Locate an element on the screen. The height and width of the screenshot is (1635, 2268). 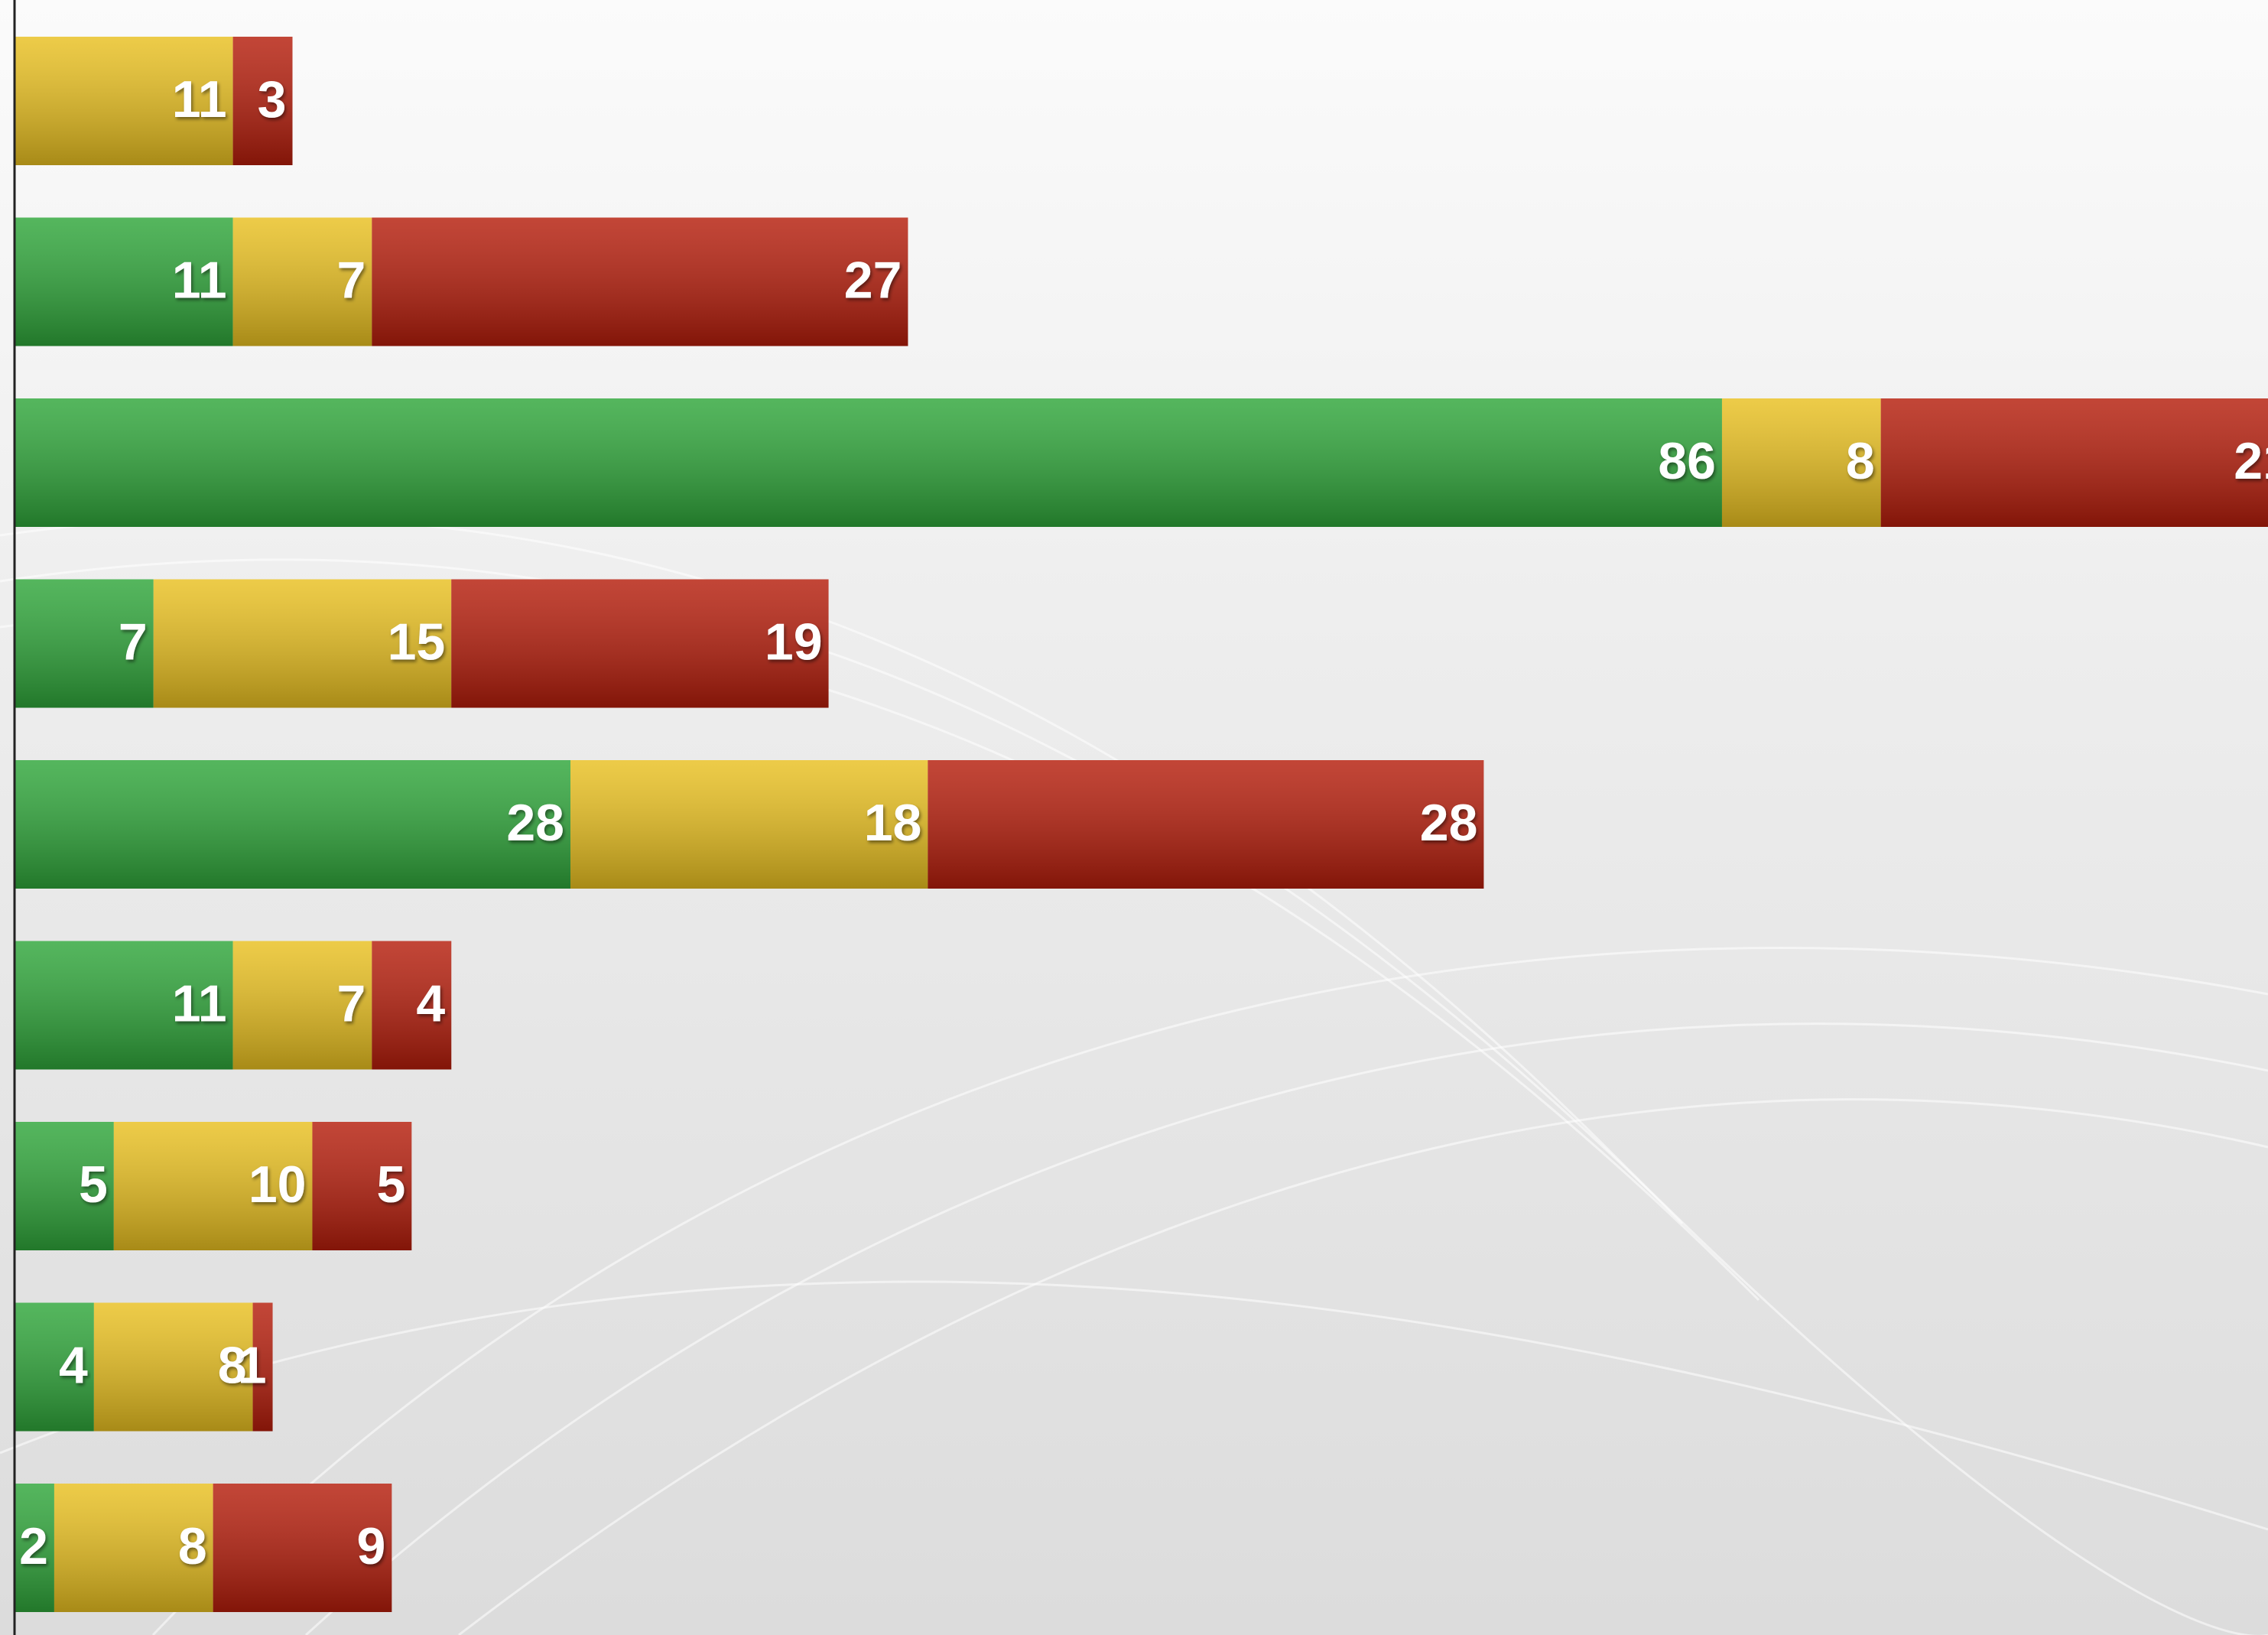
data-label: 10 is located at coordinates (278, 1185).